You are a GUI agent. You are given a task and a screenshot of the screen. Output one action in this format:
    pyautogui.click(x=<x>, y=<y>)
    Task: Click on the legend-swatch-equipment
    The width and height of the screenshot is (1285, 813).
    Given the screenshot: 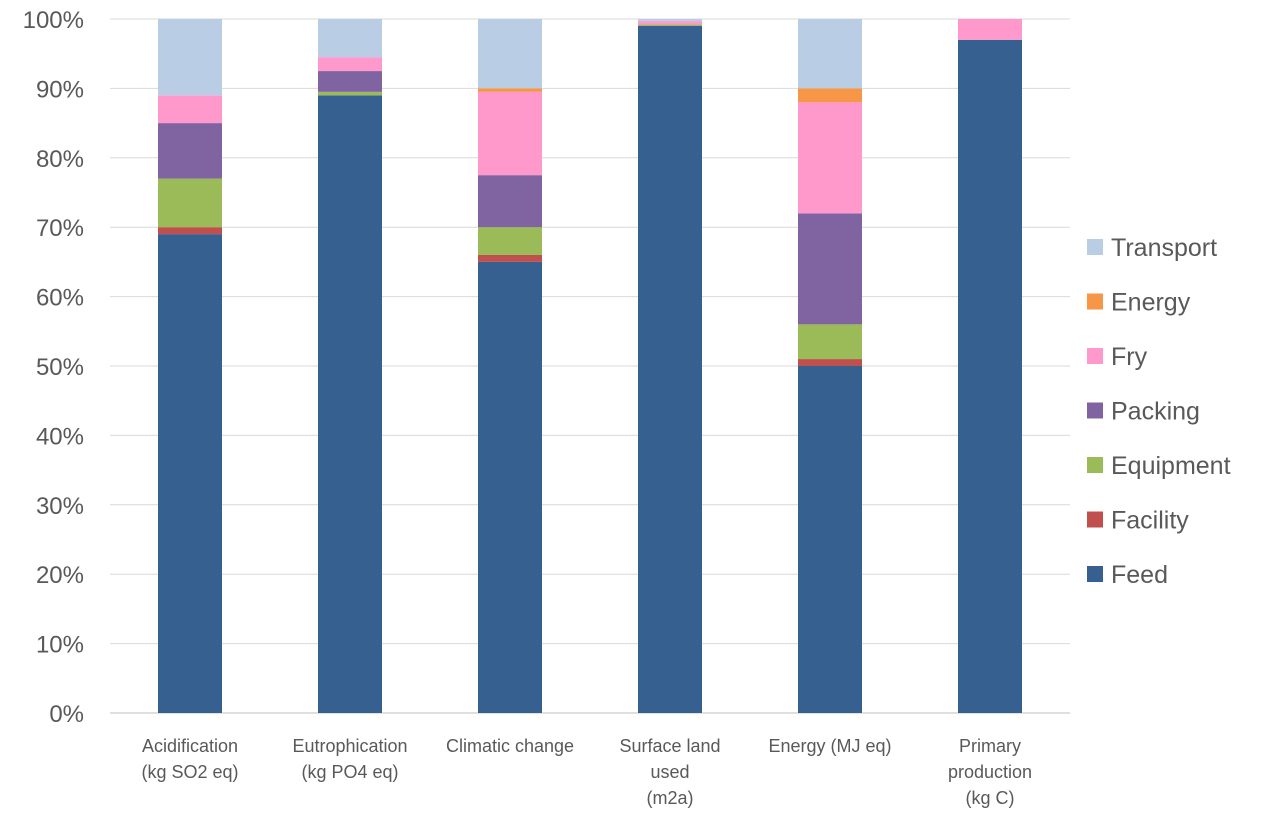 What is the action you would take?
    pyautogui.click(x=1095, y=465)
    